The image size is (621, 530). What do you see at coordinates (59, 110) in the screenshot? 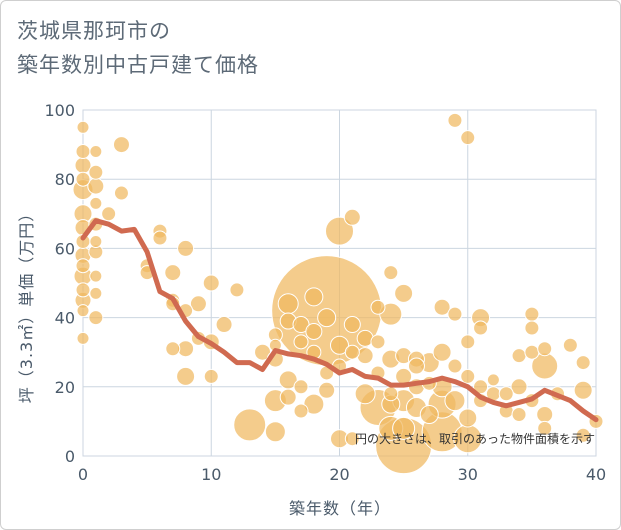
I see `y-tick-label: 100` at bounding box center [59, 110].